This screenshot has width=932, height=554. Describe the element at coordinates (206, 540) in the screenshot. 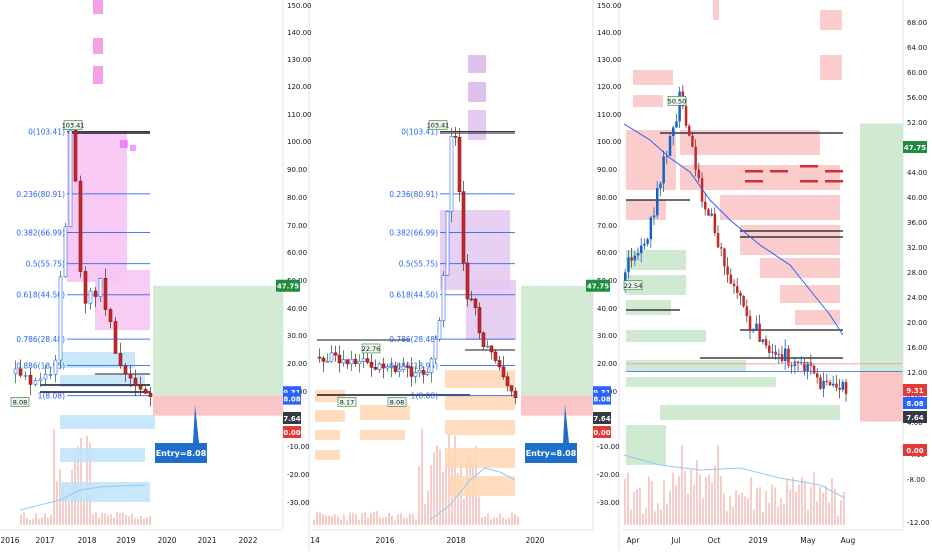

I see `x-tick-label: 2021` at that location.